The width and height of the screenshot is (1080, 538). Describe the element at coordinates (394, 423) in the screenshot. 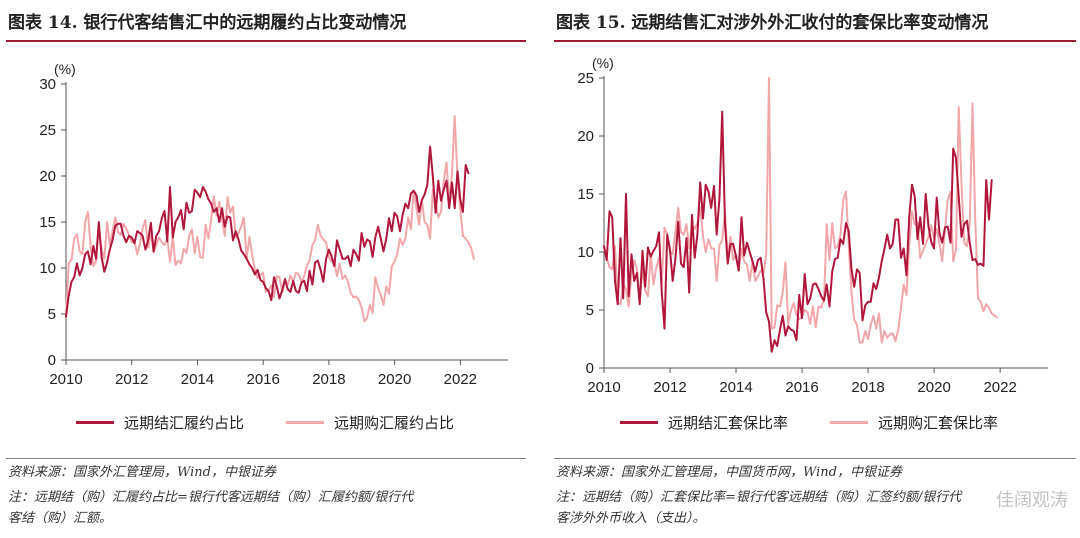

I see `legend-label: 远期购汇履约占比` at that location.